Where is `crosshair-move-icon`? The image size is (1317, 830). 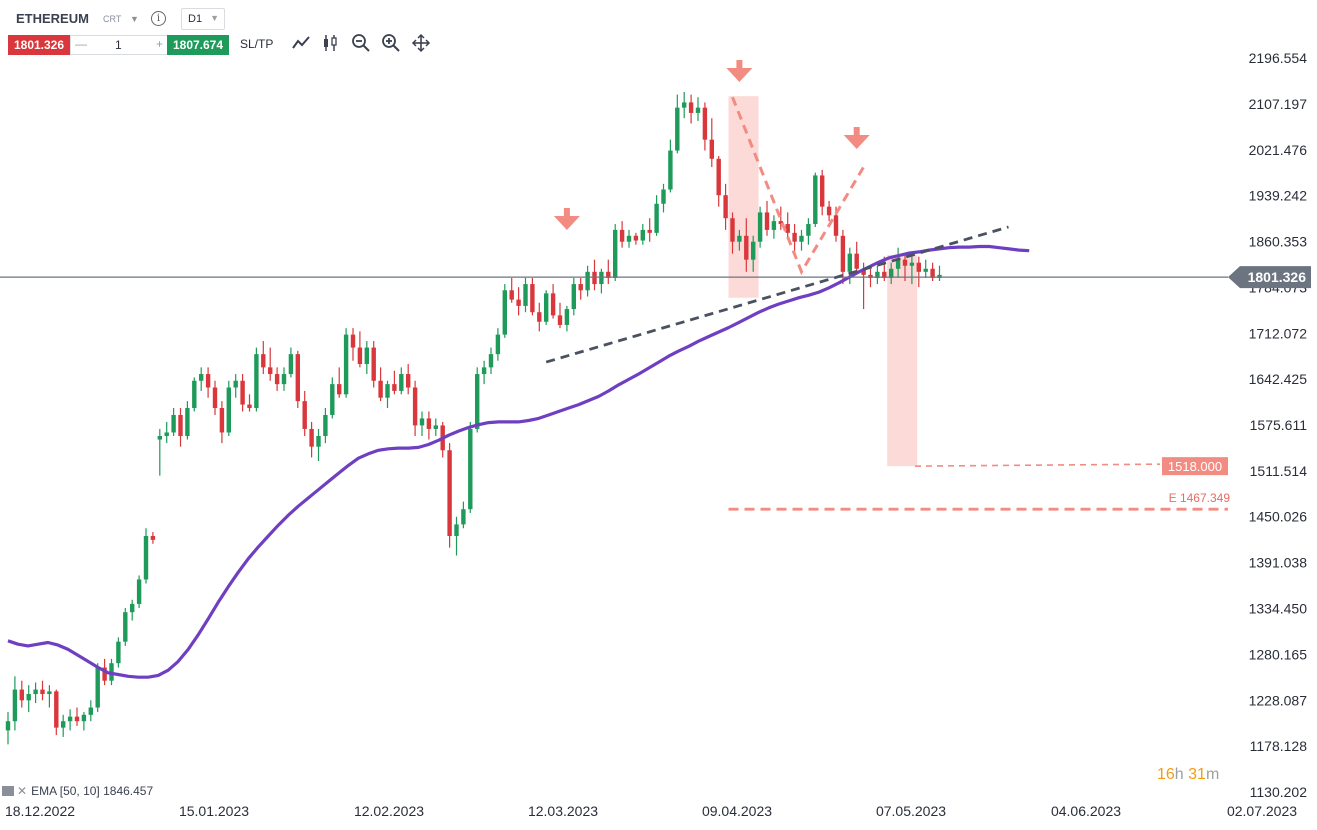 crosshair-move-icon is located at coordinates (421, 44).